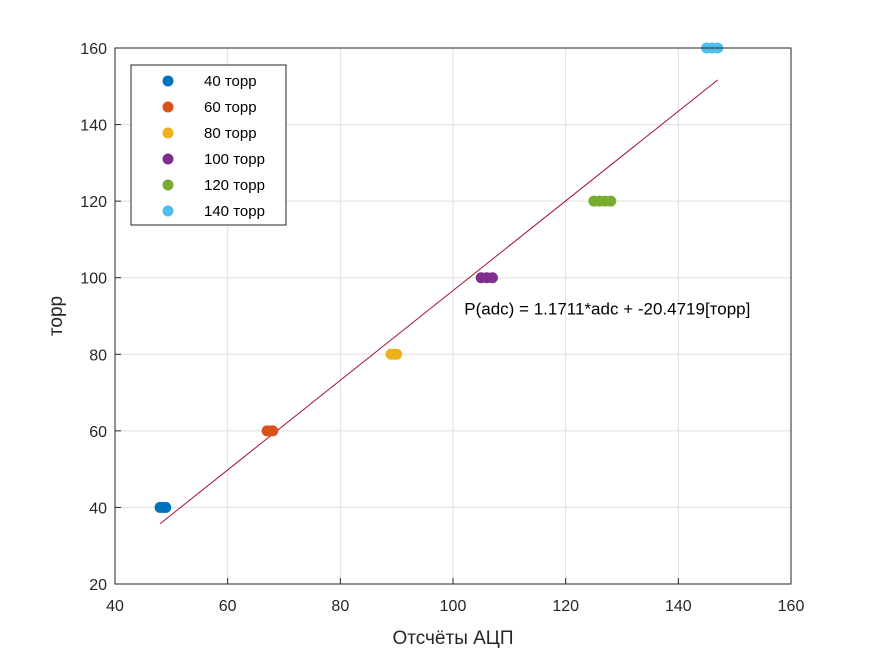 The width and height of the screenshot is (875, 656). What do you see at coordinates (98, 508) in the screenshot?
I see `y-tick-label: 40` at bounding box center [98, 508].